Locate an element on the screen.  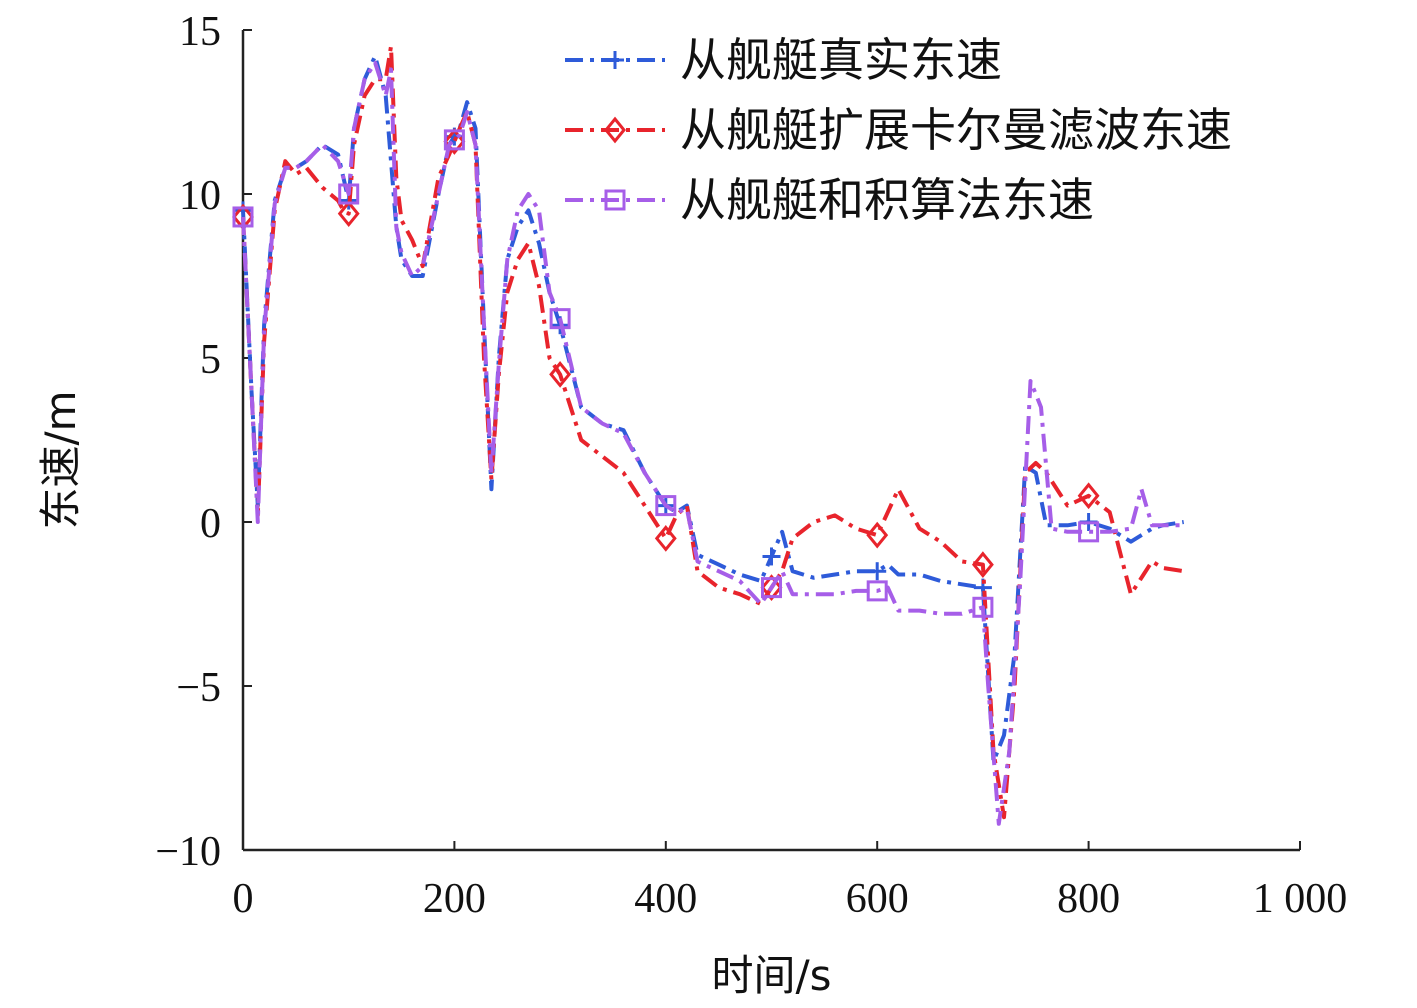
legend-label: 从舰艇和积算法东速 is located at coordinates (887, 200).